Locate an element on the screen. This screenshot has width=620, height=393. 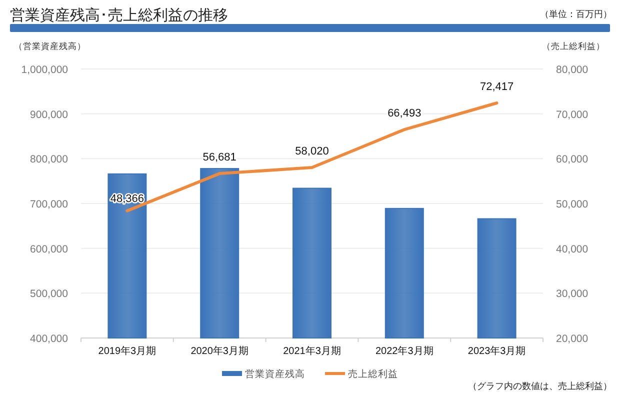
y-tick-label: 600,000 is located at coordinates (49, 249).